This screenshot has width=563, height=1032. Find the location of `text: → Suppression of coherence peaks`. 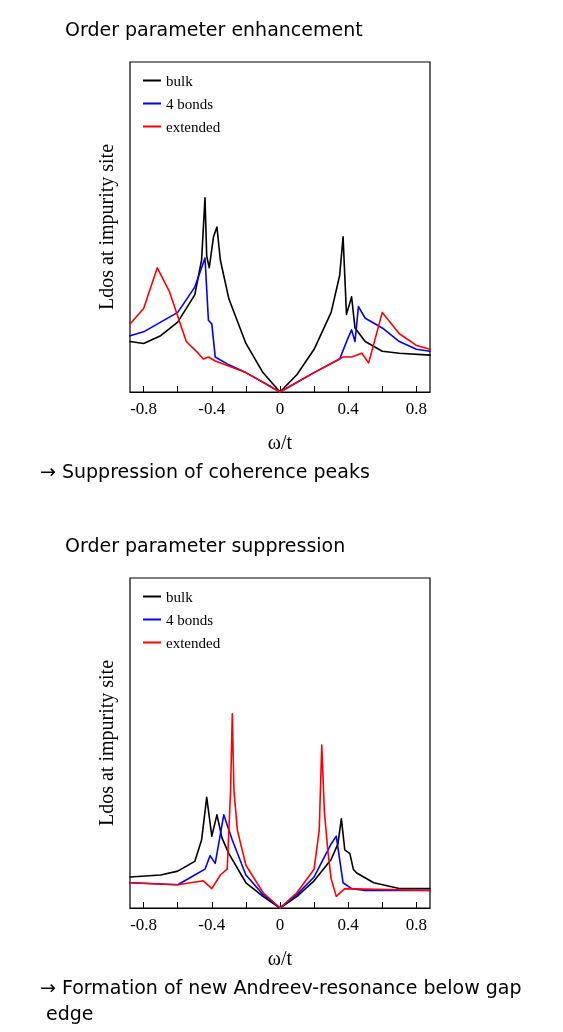

text: → Suppression of coherence peaks is located at coordinates (205, 471).